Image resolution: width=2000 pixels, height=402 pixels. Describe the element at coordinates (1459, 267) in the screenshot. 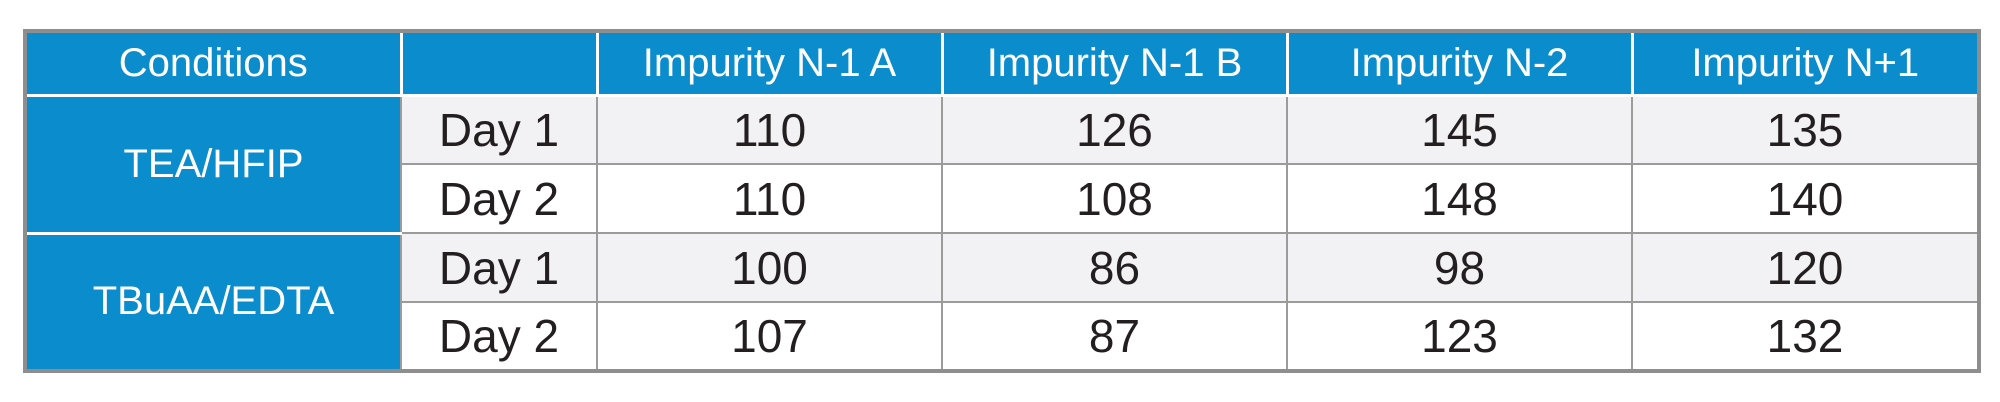

I see `value-cell: 98` at that location.